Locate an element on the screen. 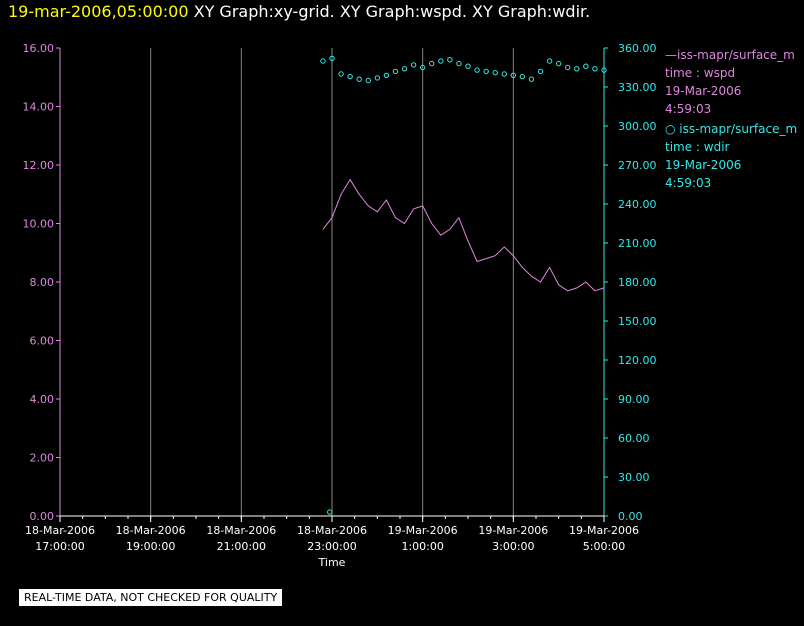 The image size is (804, 626). legend-wspd-name: —iss-mapr/surface_m is located at coordinates (730, 55).